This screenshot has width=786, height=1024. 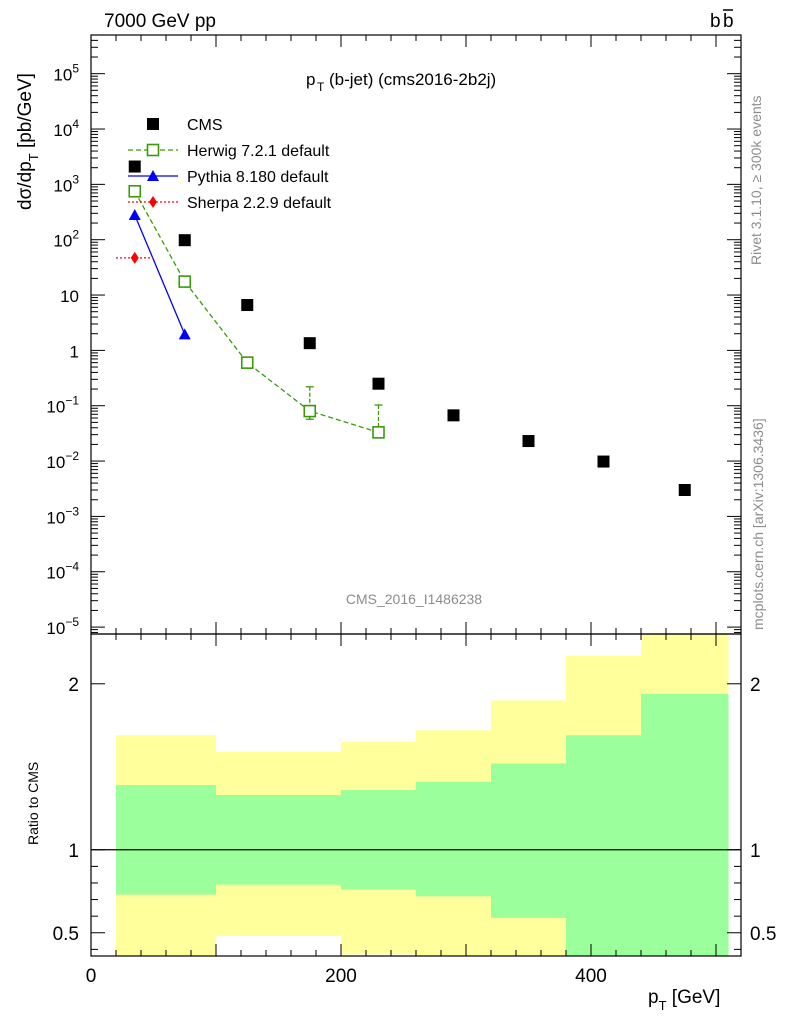 What do you see at coordinates (258, 177) in the screenshot?
I see `legend-label-2: Pythia 8.180 default` at bounding box center [258, 177].